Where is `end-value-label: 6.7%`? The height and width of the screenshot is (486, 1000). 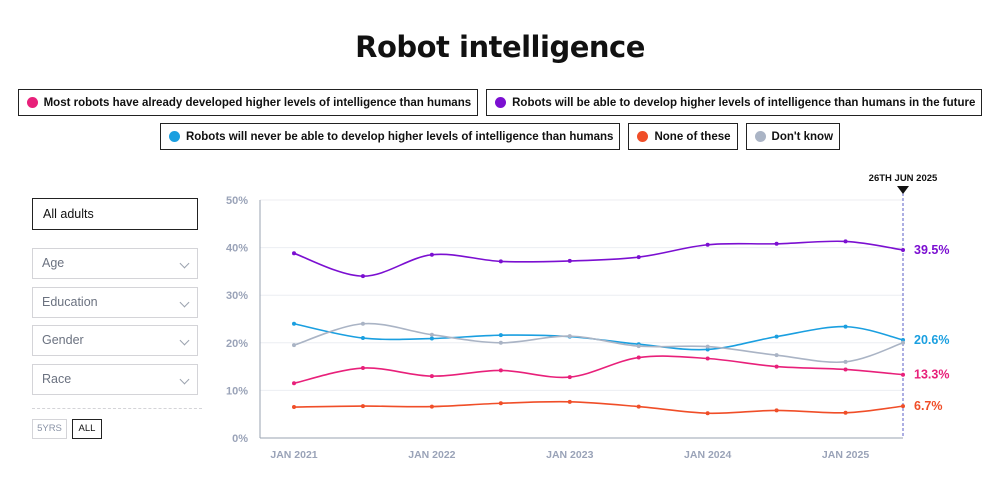 end-value-label: 6.7% is located at coordinates (928, 406).